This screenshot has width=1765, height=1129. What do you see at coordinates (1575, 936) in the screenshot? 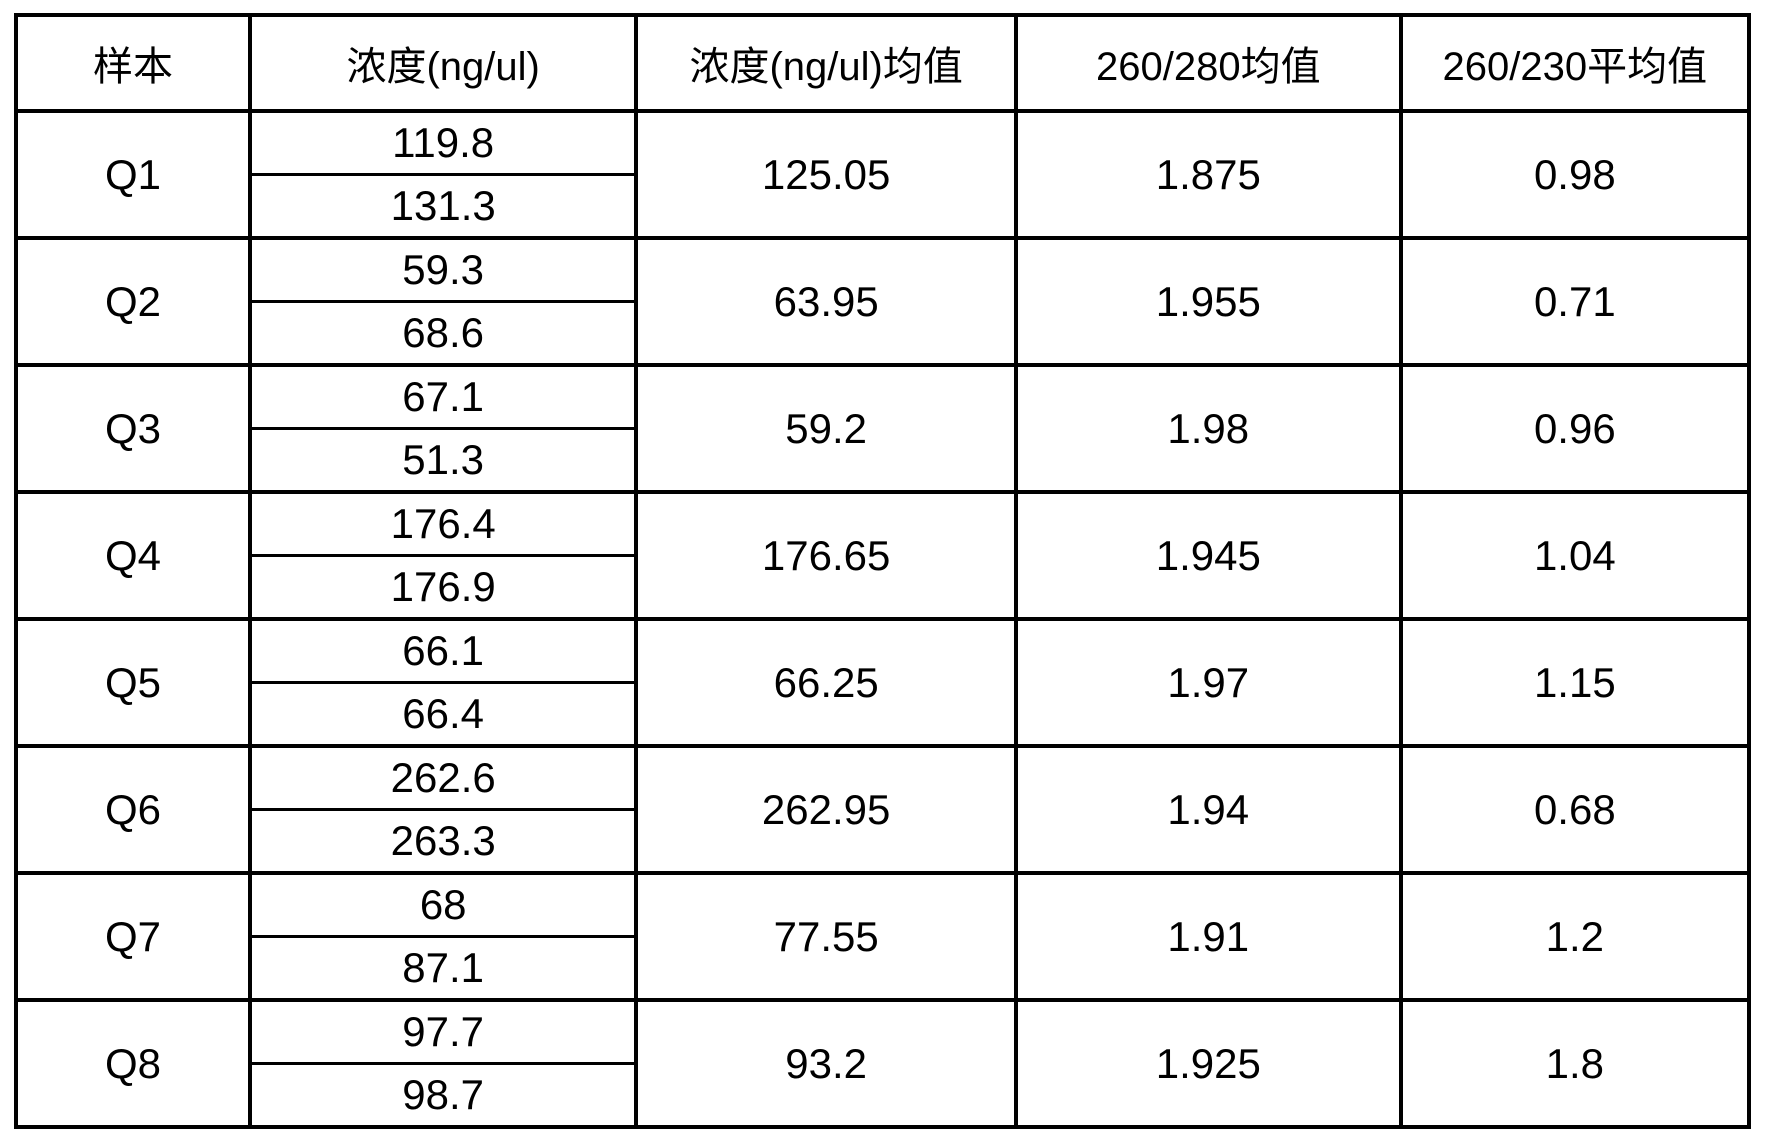
I see `ratio-260-230-cell: 1.2` at bounding box center [1575, 936].